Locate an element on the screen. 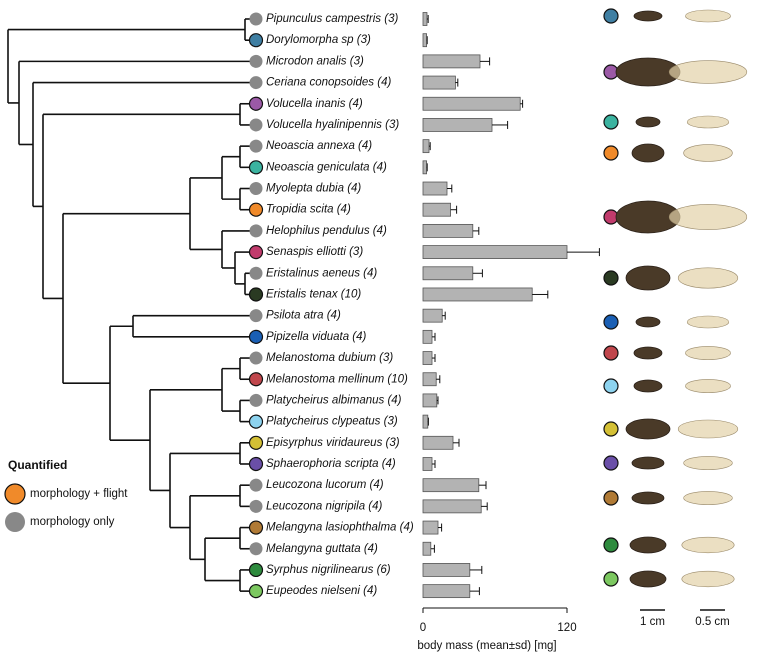  species-label: Myolepta dubia (4) is located at coordinates (313, 189).